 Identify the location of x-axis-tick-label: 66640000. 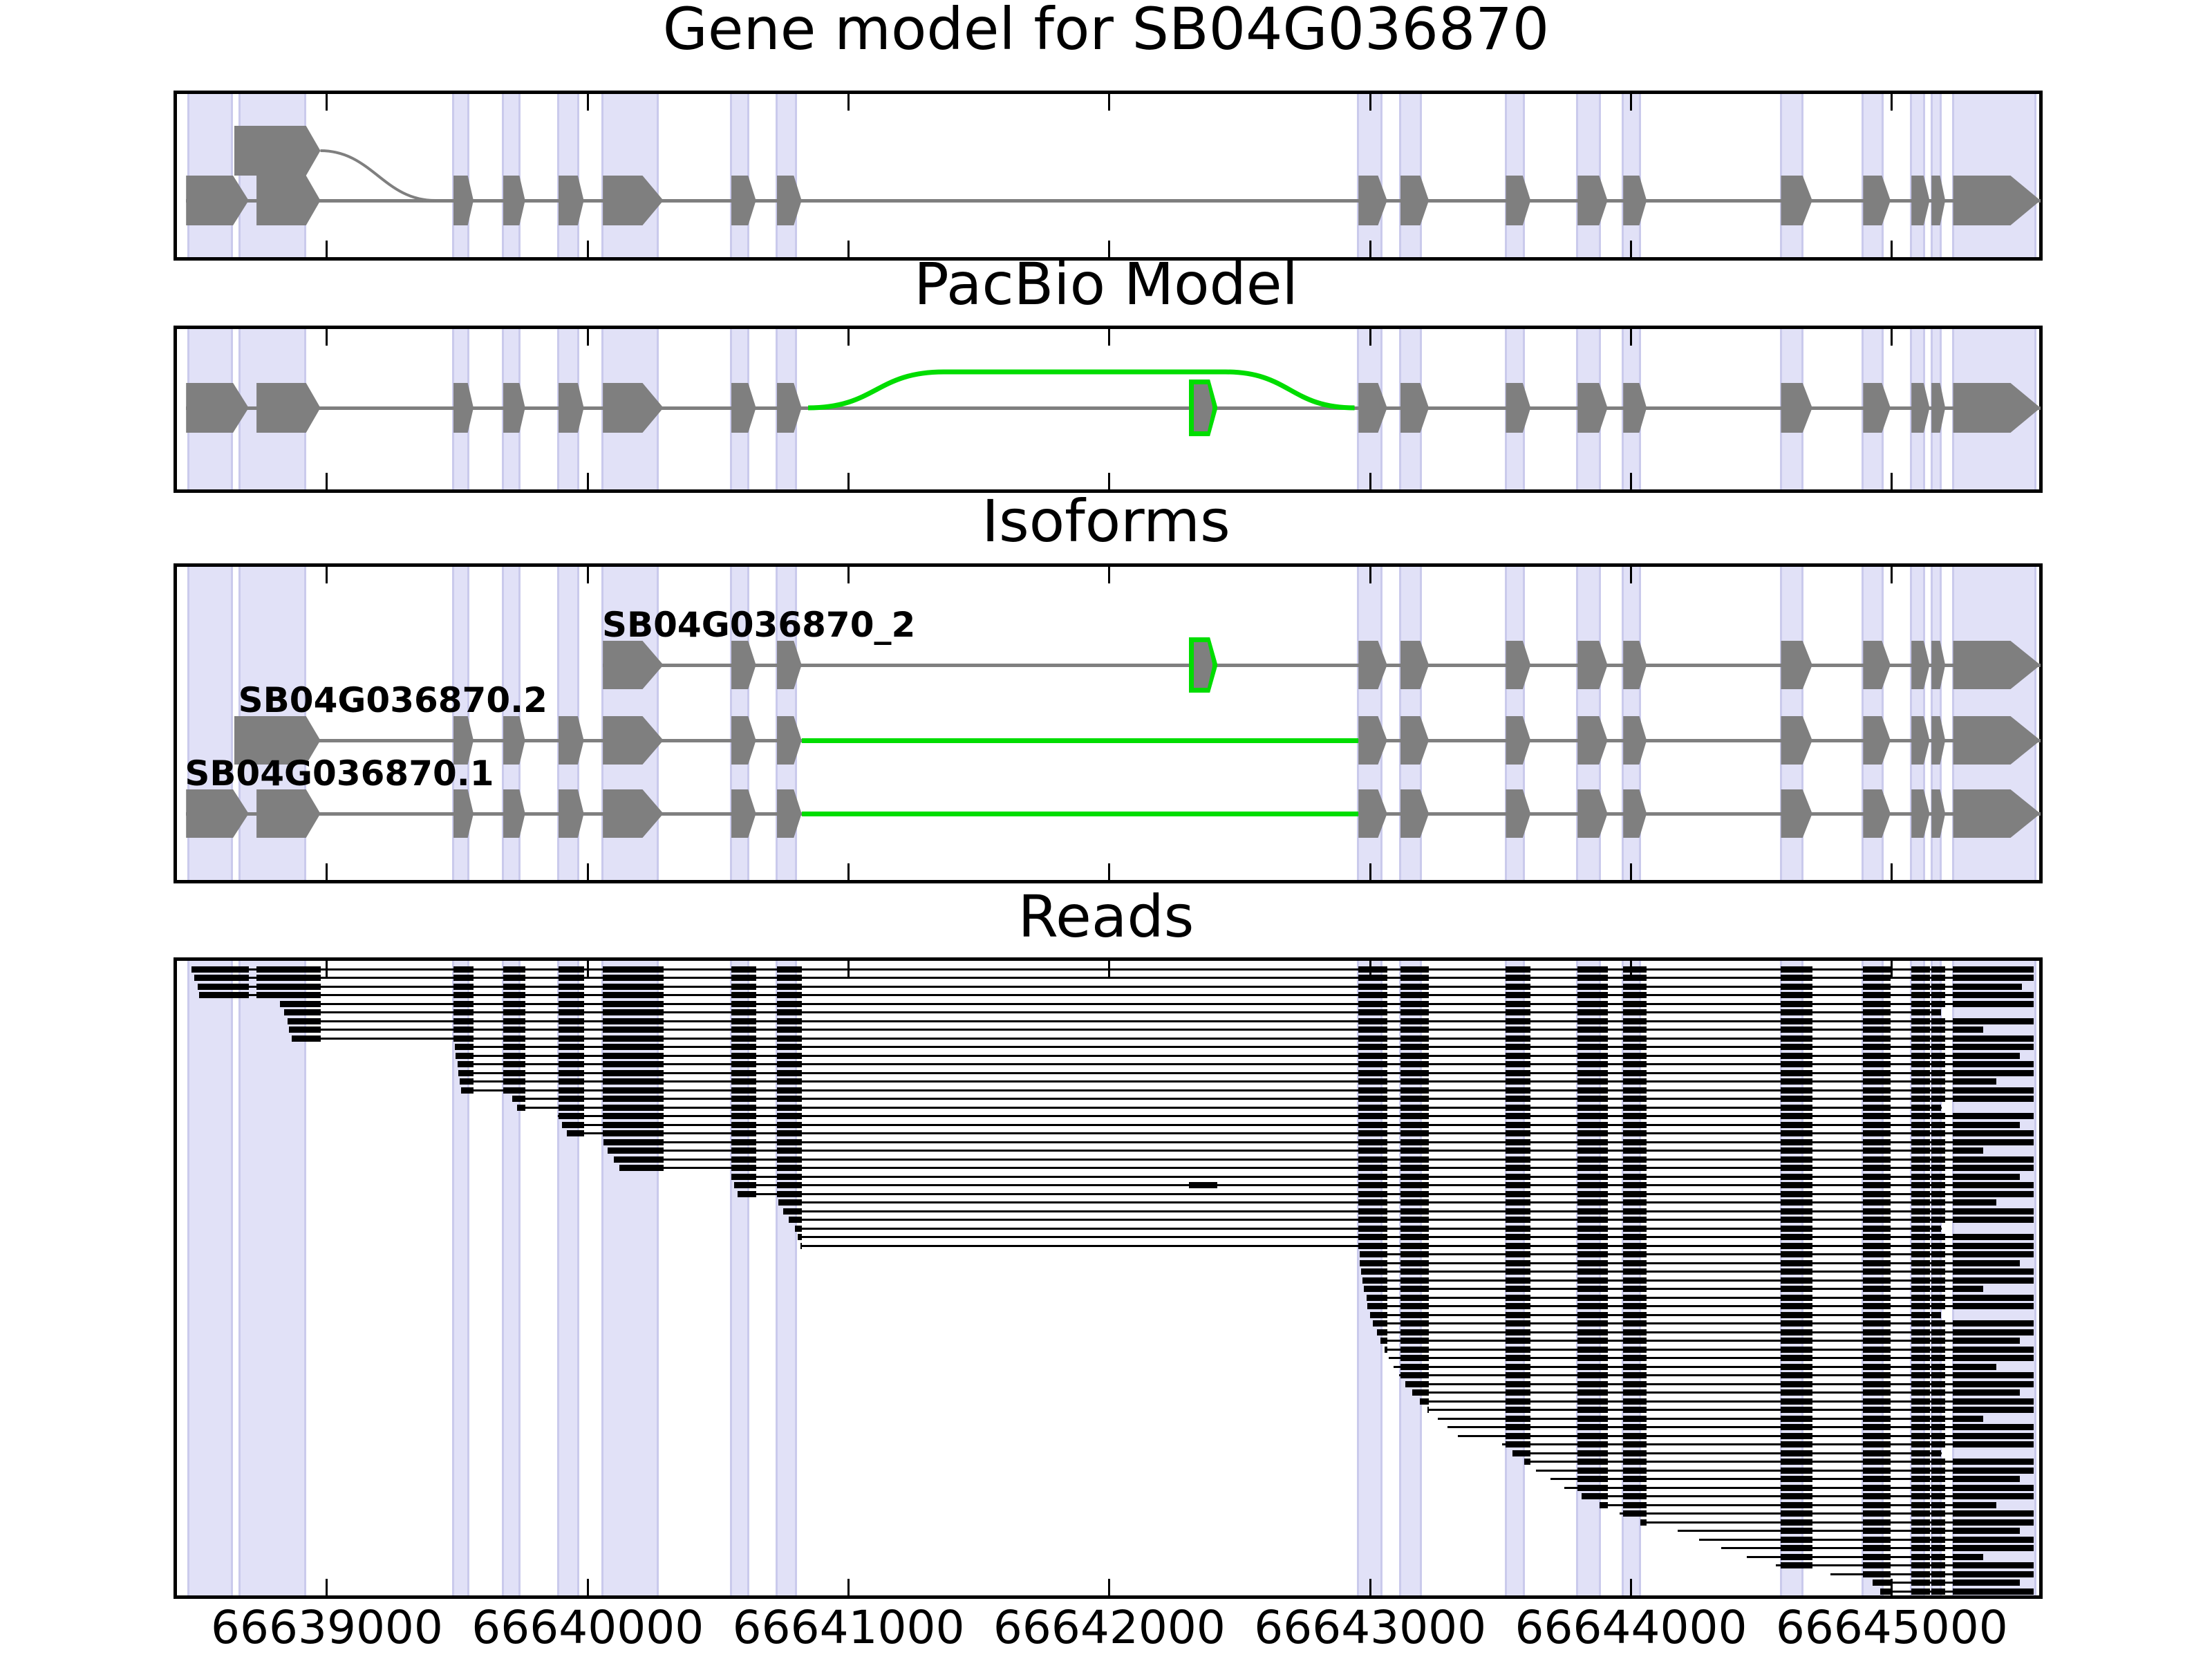
(588, 1628).